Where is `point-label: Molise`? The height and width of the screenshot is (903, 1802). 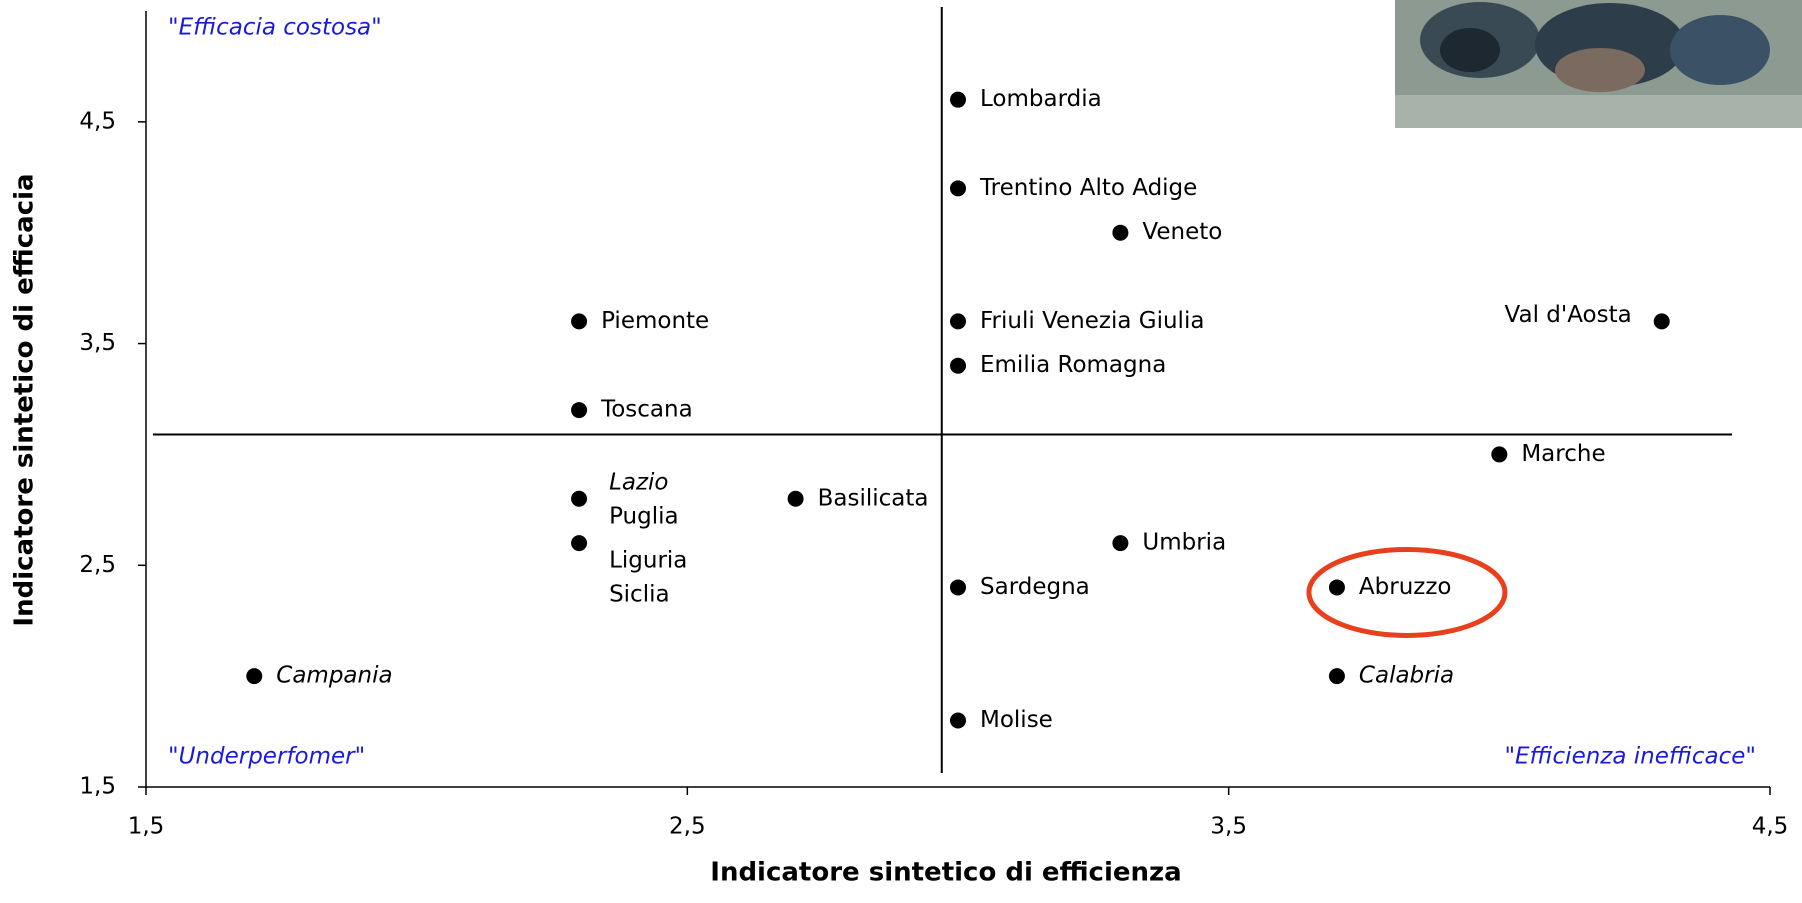
point-label: Molise is located at coordinates (1016, 720).